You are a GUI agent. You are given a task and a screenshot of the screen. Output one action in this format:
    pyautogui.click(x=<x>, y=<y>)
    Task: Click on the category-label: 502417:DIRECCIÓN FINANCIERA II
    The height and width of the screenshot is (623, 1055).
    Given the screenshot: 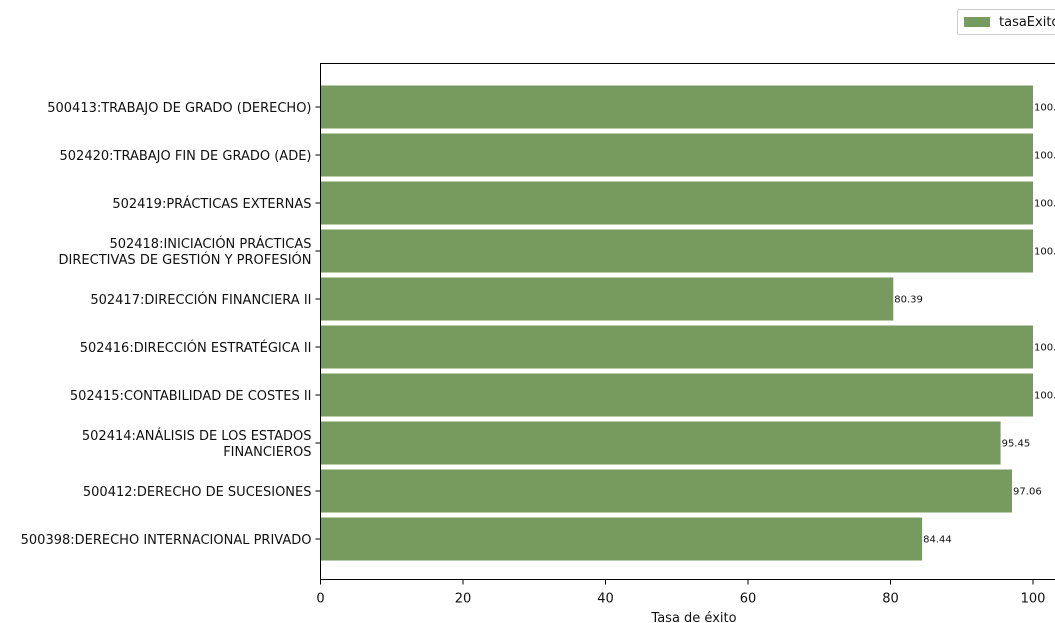 What is the action you would take?
    pyautogui.click(x=200, y=300)
    